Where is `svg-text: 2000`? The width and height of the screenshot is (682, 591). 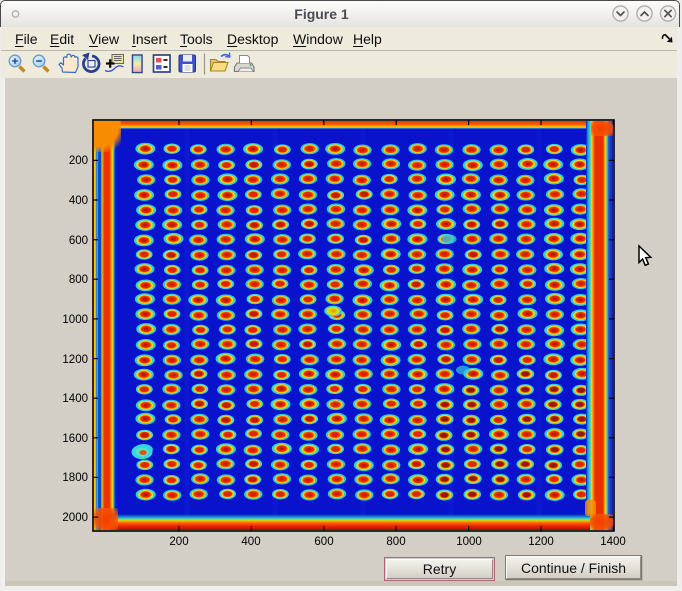 svg-text: 2000 is located at coordinates (75, 518).